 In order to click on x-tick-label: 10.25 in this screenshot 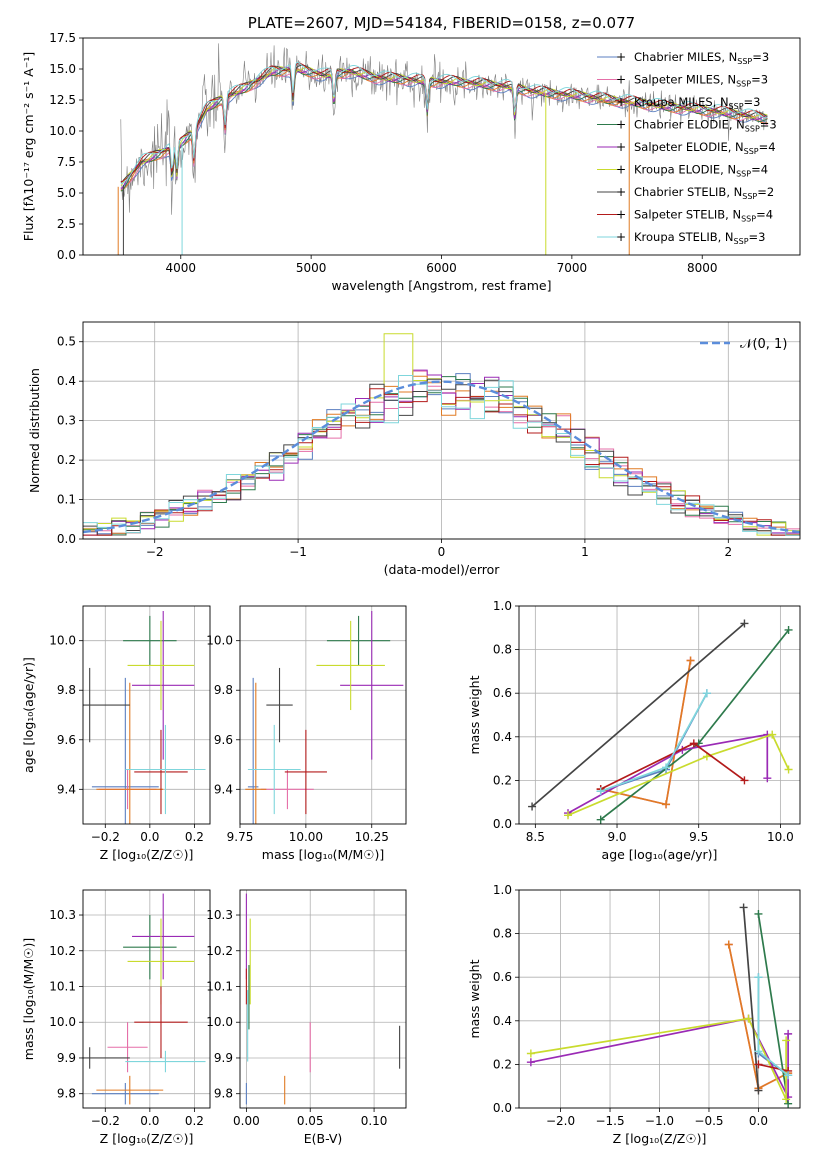, I will do `click(372, 837)`.